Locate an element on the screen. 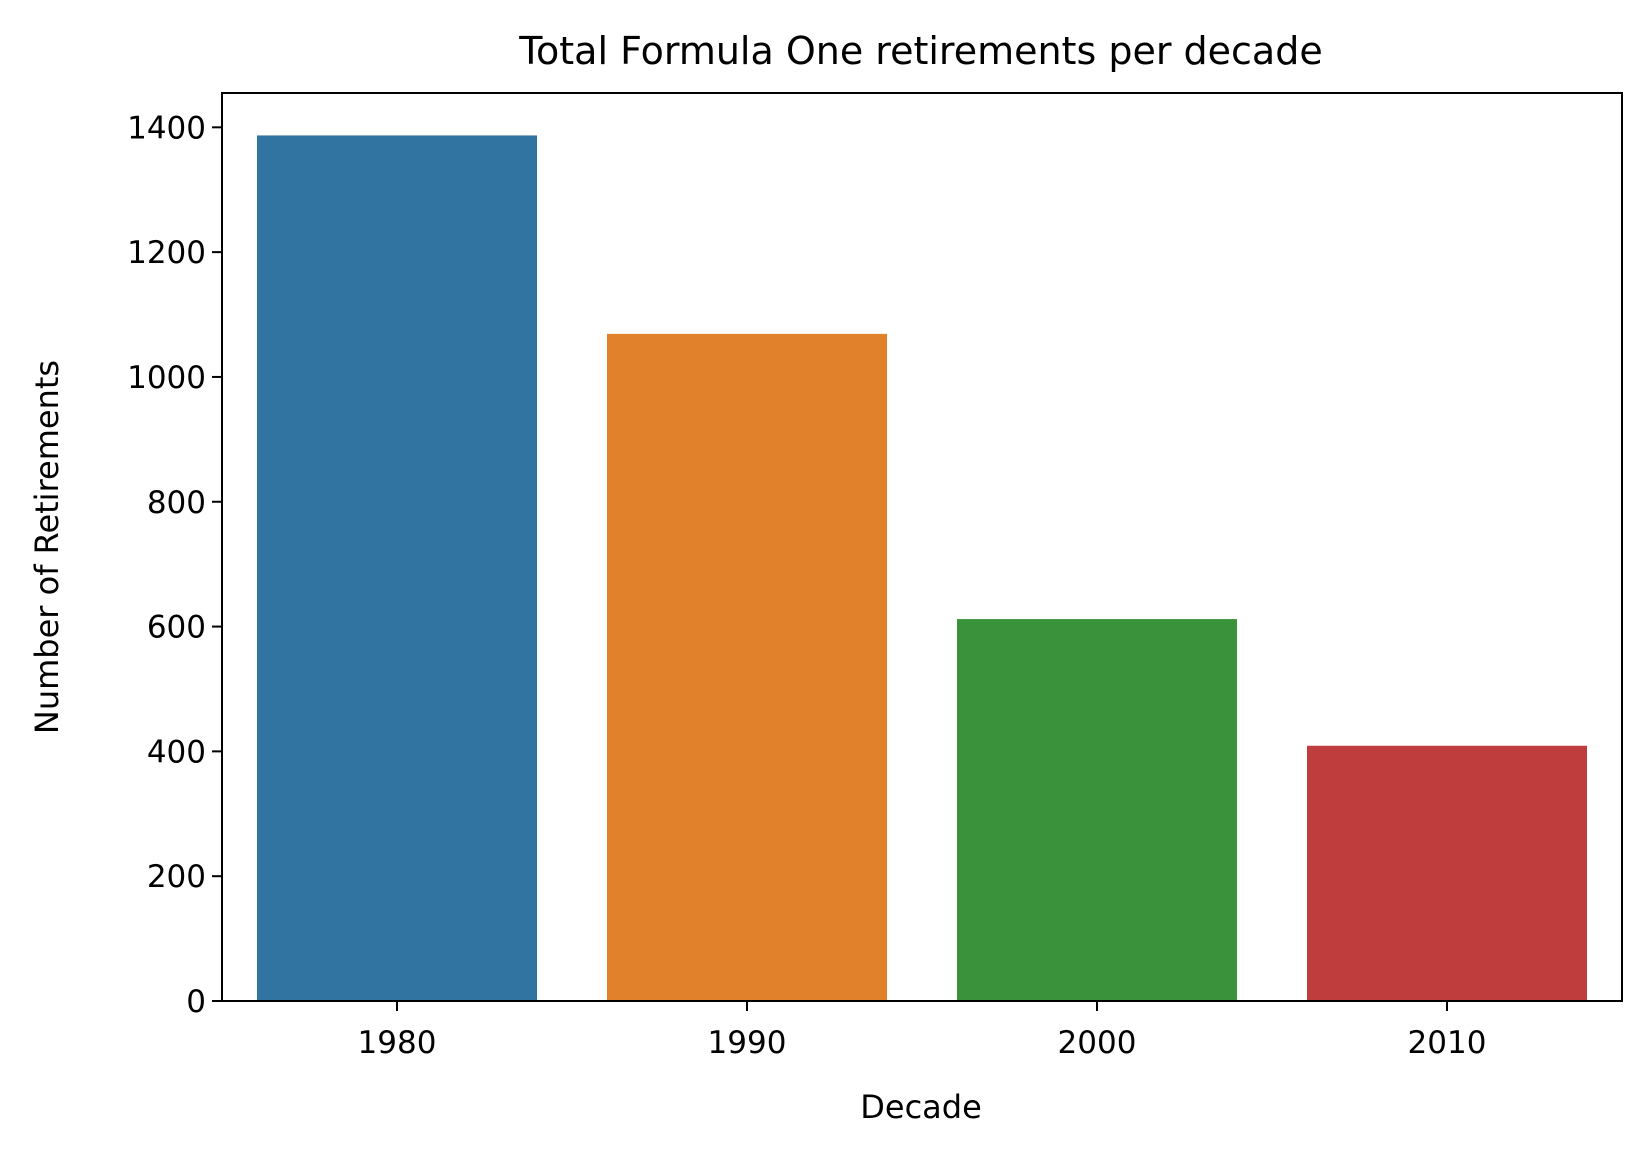  x-tick-label: 1990 is located at coordinates (747, 1043).